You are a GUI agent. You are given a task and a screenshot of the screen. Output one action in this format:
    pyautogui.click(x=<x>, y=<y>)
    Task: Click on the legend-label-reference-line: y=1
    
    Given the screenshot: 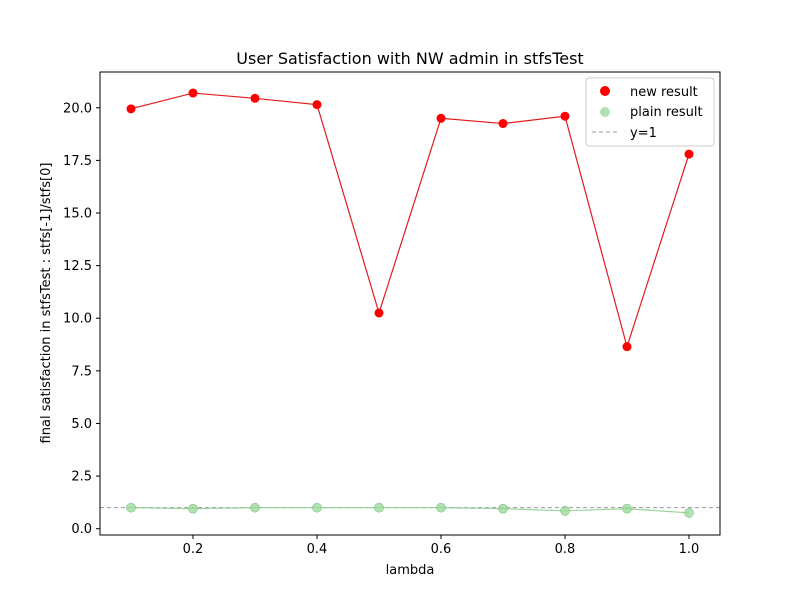 What is the action you would take?
    pyautogui.click(x=643, y=133)
    